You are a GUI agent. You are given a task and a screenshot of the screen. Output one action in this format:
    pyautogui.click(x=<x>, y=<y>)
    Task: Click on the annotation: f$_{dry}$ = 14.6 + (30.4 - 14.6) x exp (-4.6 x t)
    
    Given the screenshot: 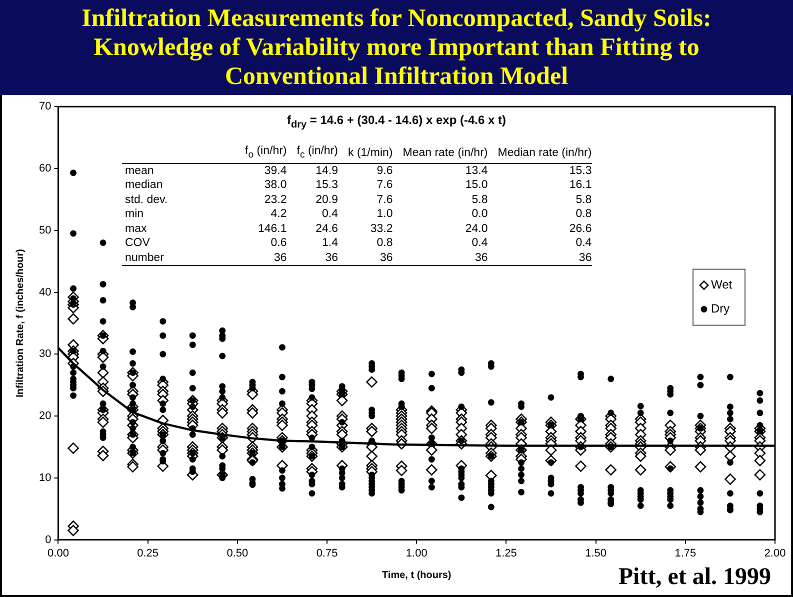 What is the action you would take?
    pyautogui.click(x=396, y=121)
    